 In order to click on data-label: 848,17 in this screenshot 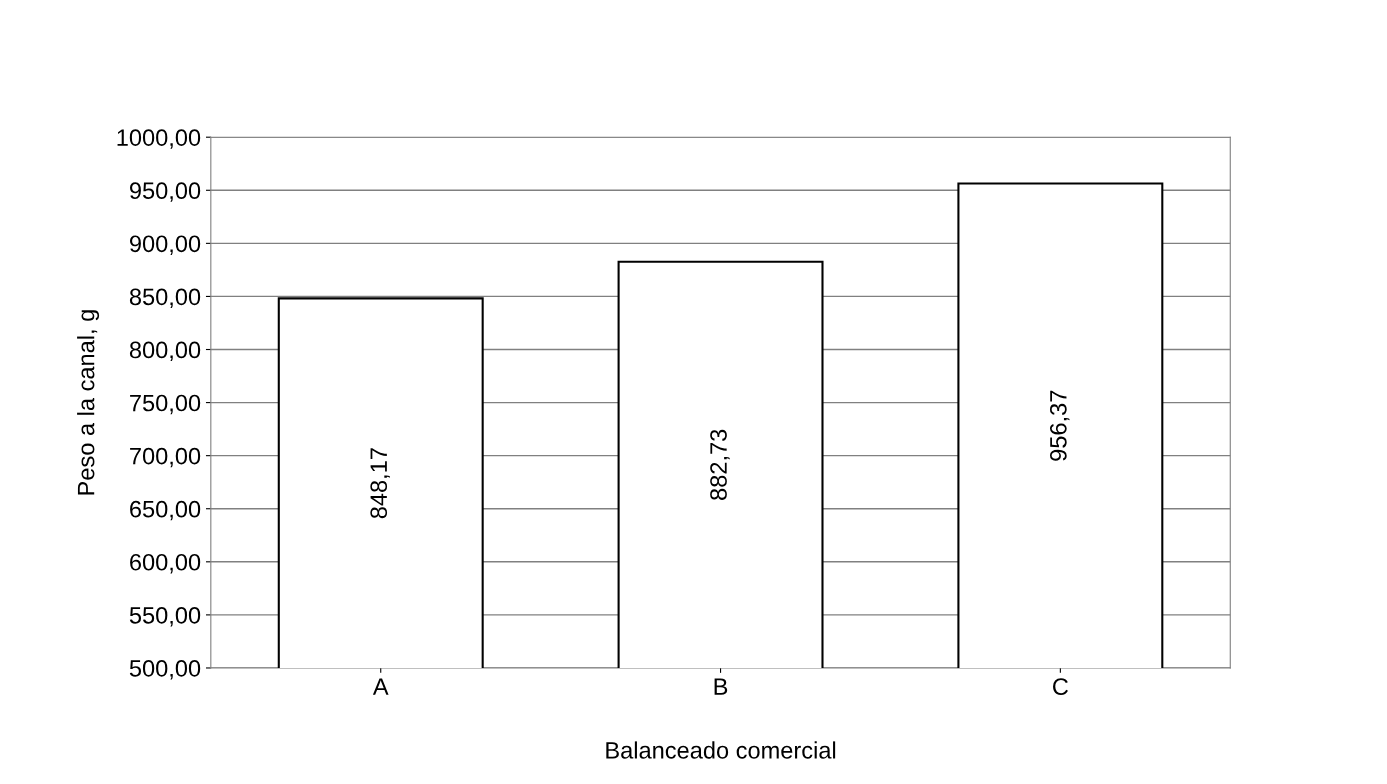, I will do `click(380, 483)`.